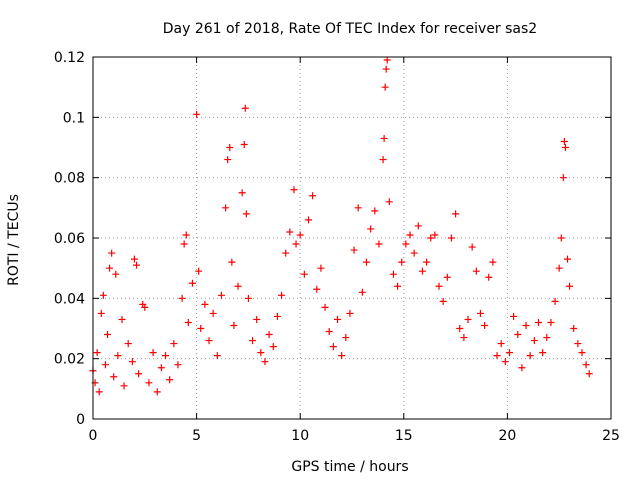  Describe the element at coordinates (196, 436) in the screenshot. I see `x-tick-label: 5` at that location.